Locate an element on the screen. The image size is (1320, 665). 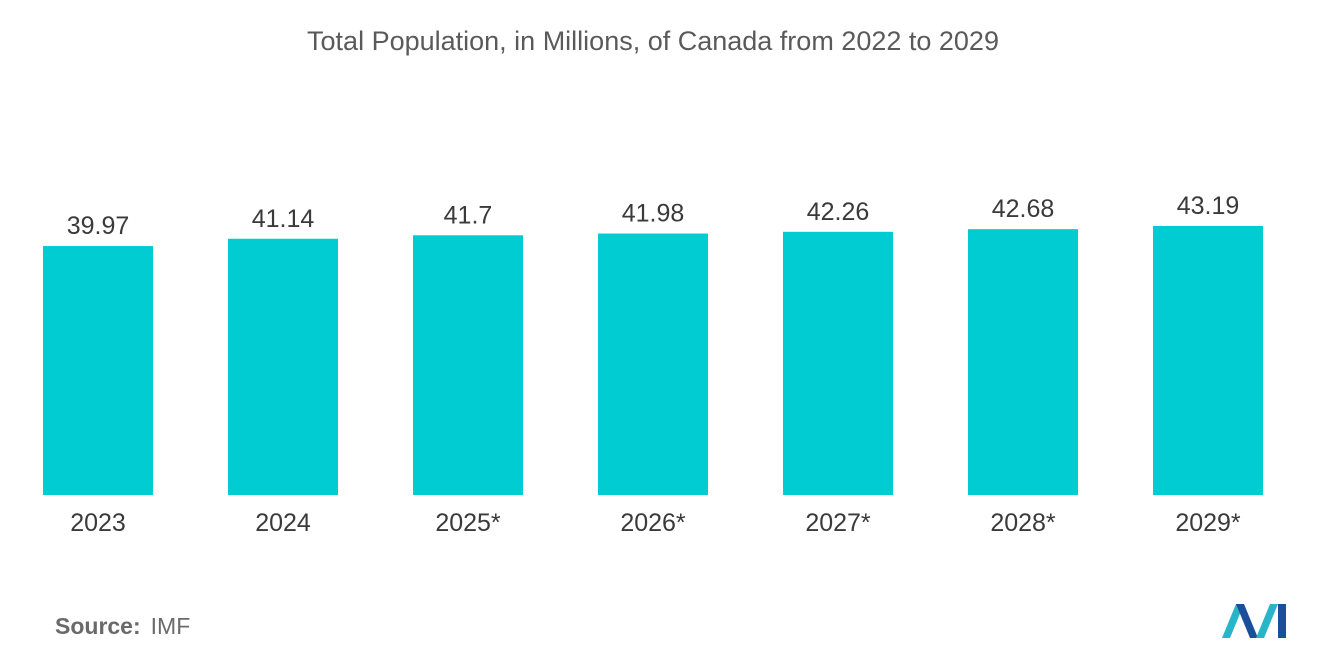
bar-2025 is located at coordinates (468, 365).